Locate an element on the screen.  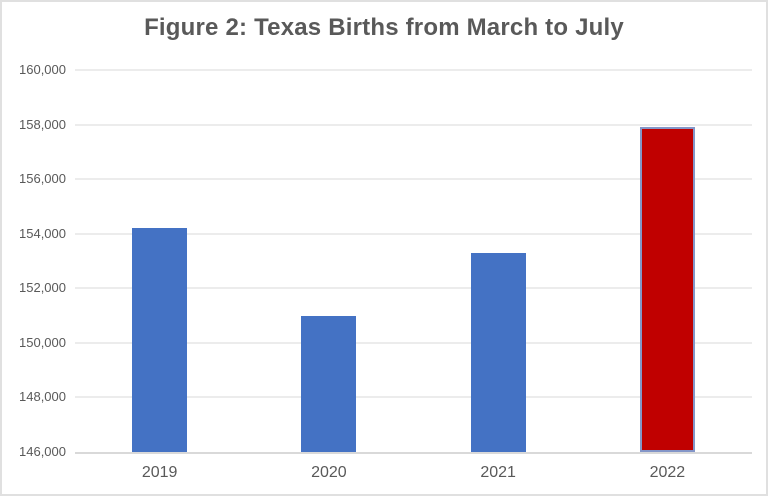
y-tick-label: 152,000 is located at coordinates (42, 288).